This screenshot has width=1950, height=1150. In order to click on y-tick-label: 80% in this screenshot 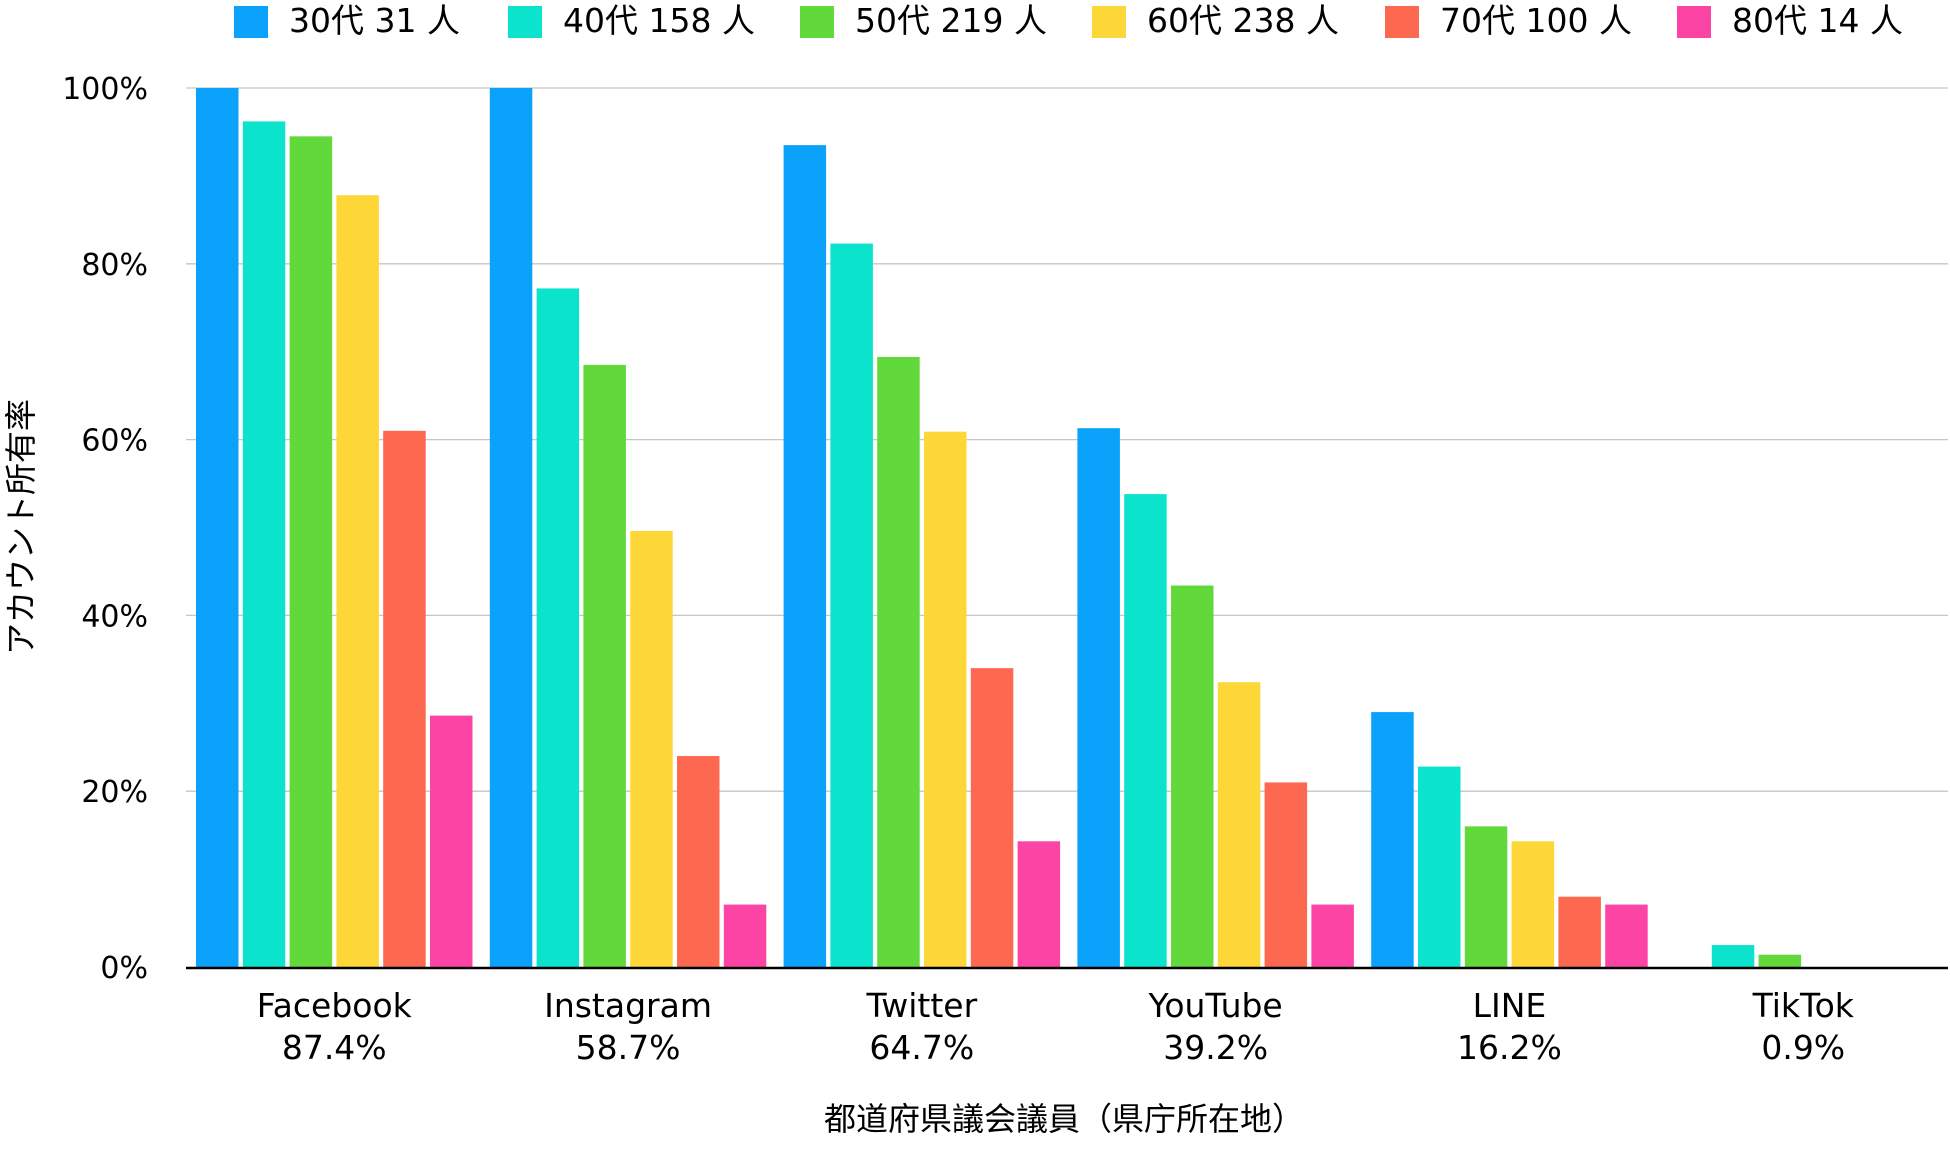, I will do `click(114, 265)`.